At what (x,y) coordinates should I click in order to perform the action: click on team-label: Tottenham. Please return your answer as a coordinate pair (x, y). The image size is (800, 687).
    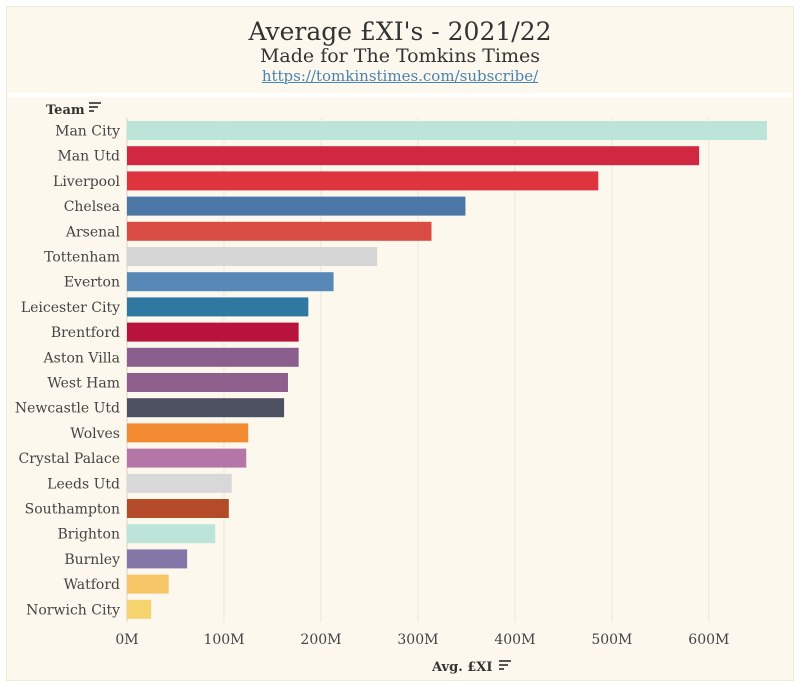
    Looking at the image, I should click on (82, 258).